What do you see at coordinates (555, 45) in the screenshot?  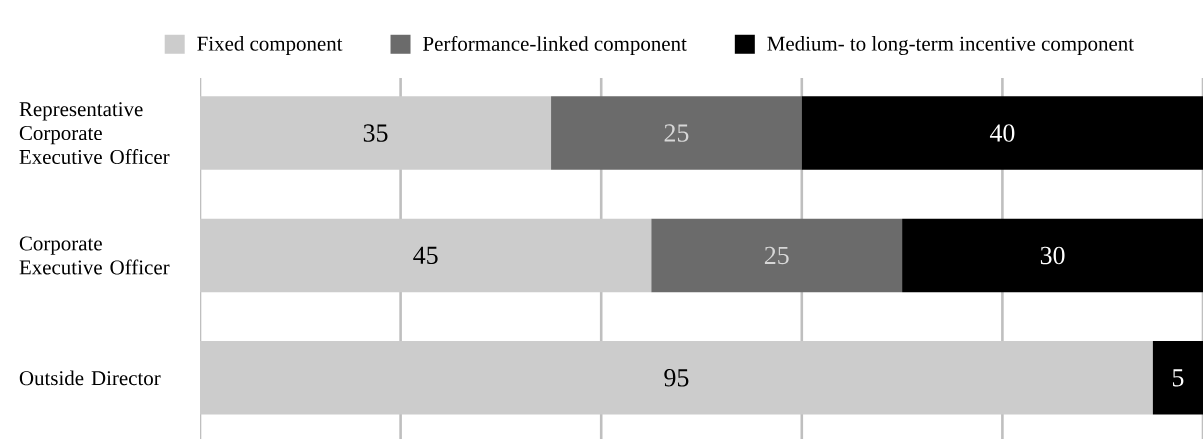 I see `legend-label: Performance-linked component` at bounding box center [555, 45].